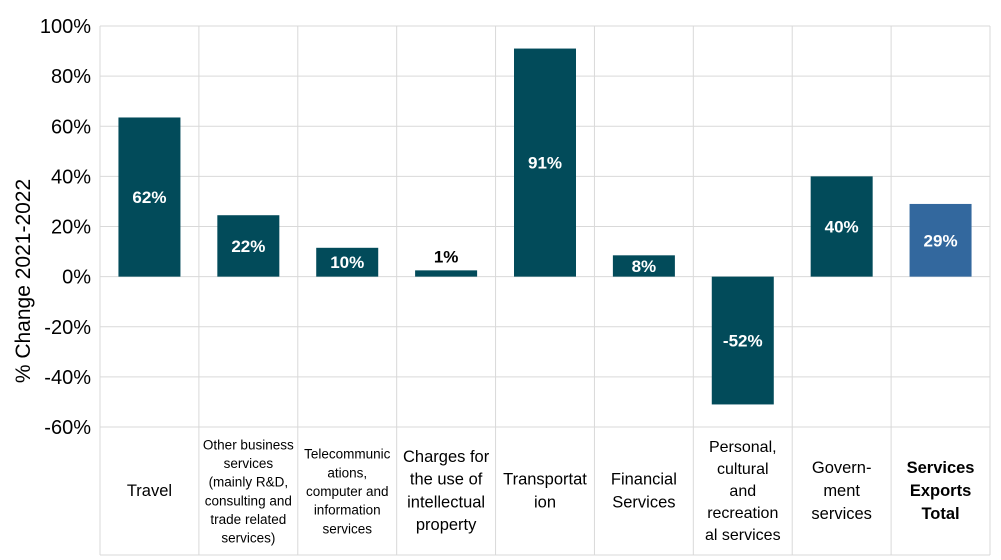  What do you see at coordinates (941, 491) in the screenshot?
I see `category-label-8: Services Exports Total` at bounding box center [941, 491].